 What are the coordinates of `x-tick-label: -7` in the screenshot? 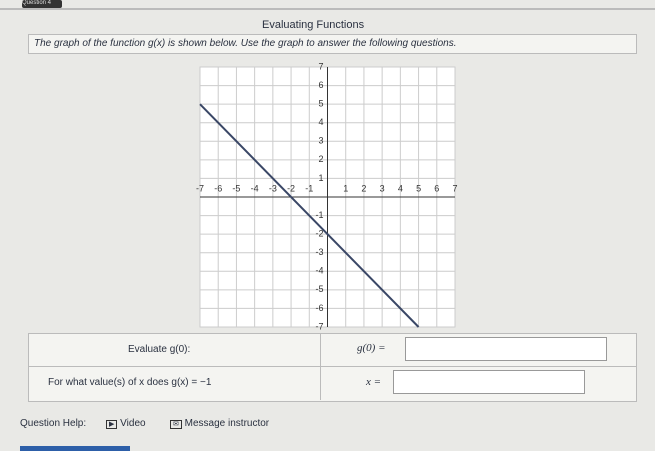 It's located at (200, 188).